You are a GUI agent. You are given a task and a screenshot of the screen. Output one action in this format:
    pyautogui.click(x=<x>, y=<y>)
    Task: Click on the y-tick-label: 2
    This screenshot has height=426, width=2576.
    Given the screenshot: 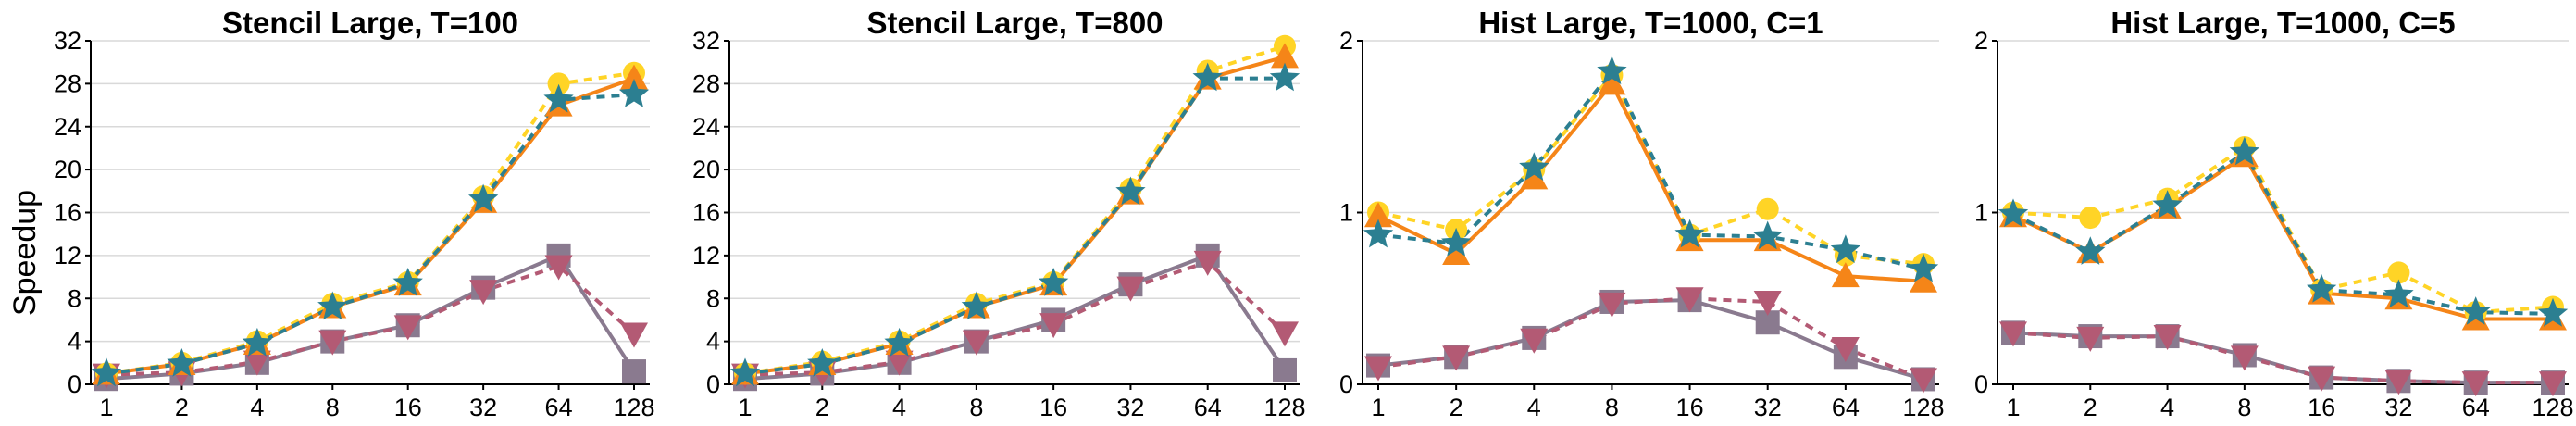 What is the action you would take?
    pyautogui.click(x=1346, y=41)
    